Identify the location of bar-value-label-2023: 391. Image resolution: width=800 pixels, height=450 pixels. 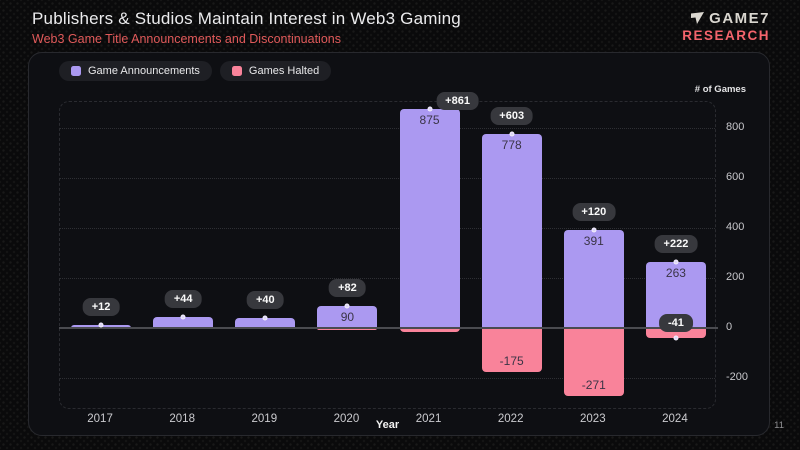
(593, 241).